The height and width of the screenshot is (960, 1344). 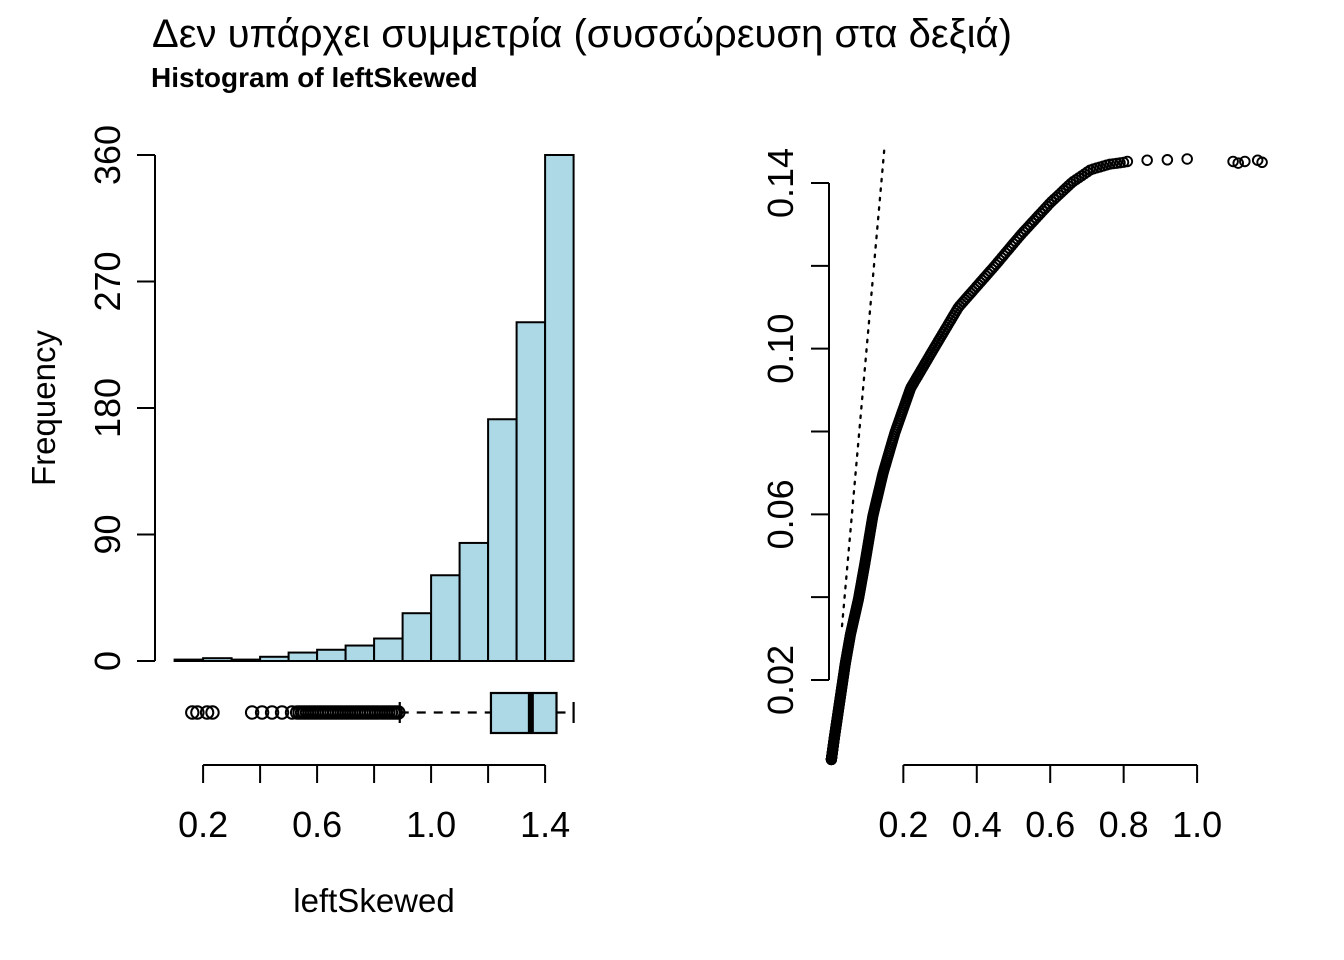 What do you see at coordinates (203, 824) in the screenshot?
I see `hist-x-tick-label: 0.2` at bounding box center [203, 824].